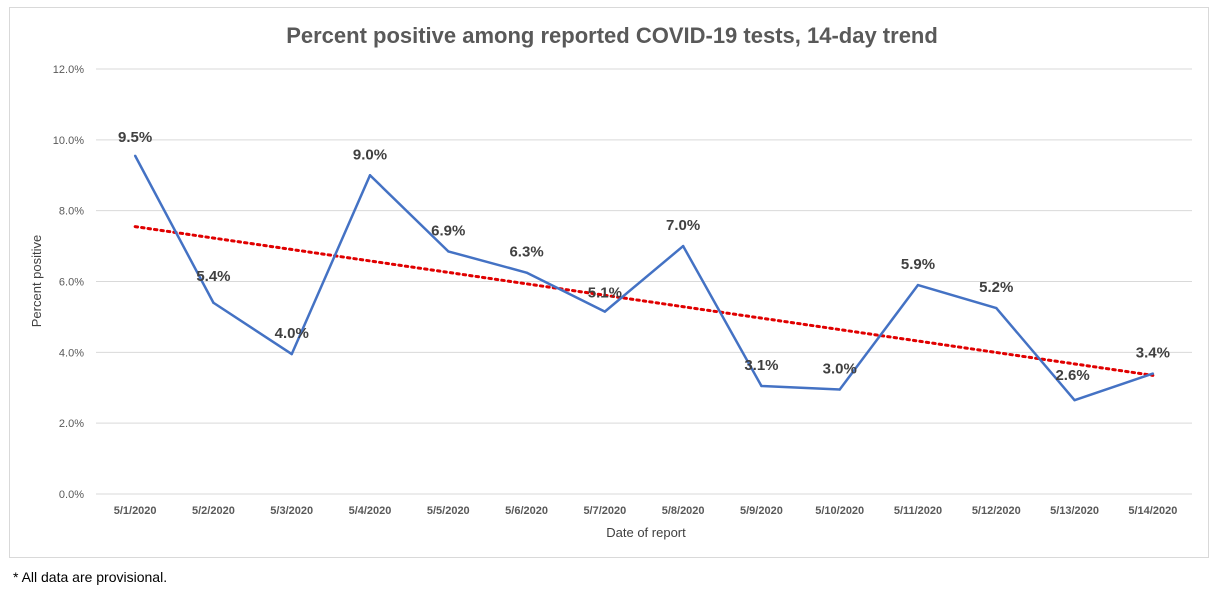 Image resolution: width=1224 pixels, height=597 pixels. Describe the element at coordinates (918, 511) in the screenshot. I see `x-tick-label: 5/11/2020` at that location.